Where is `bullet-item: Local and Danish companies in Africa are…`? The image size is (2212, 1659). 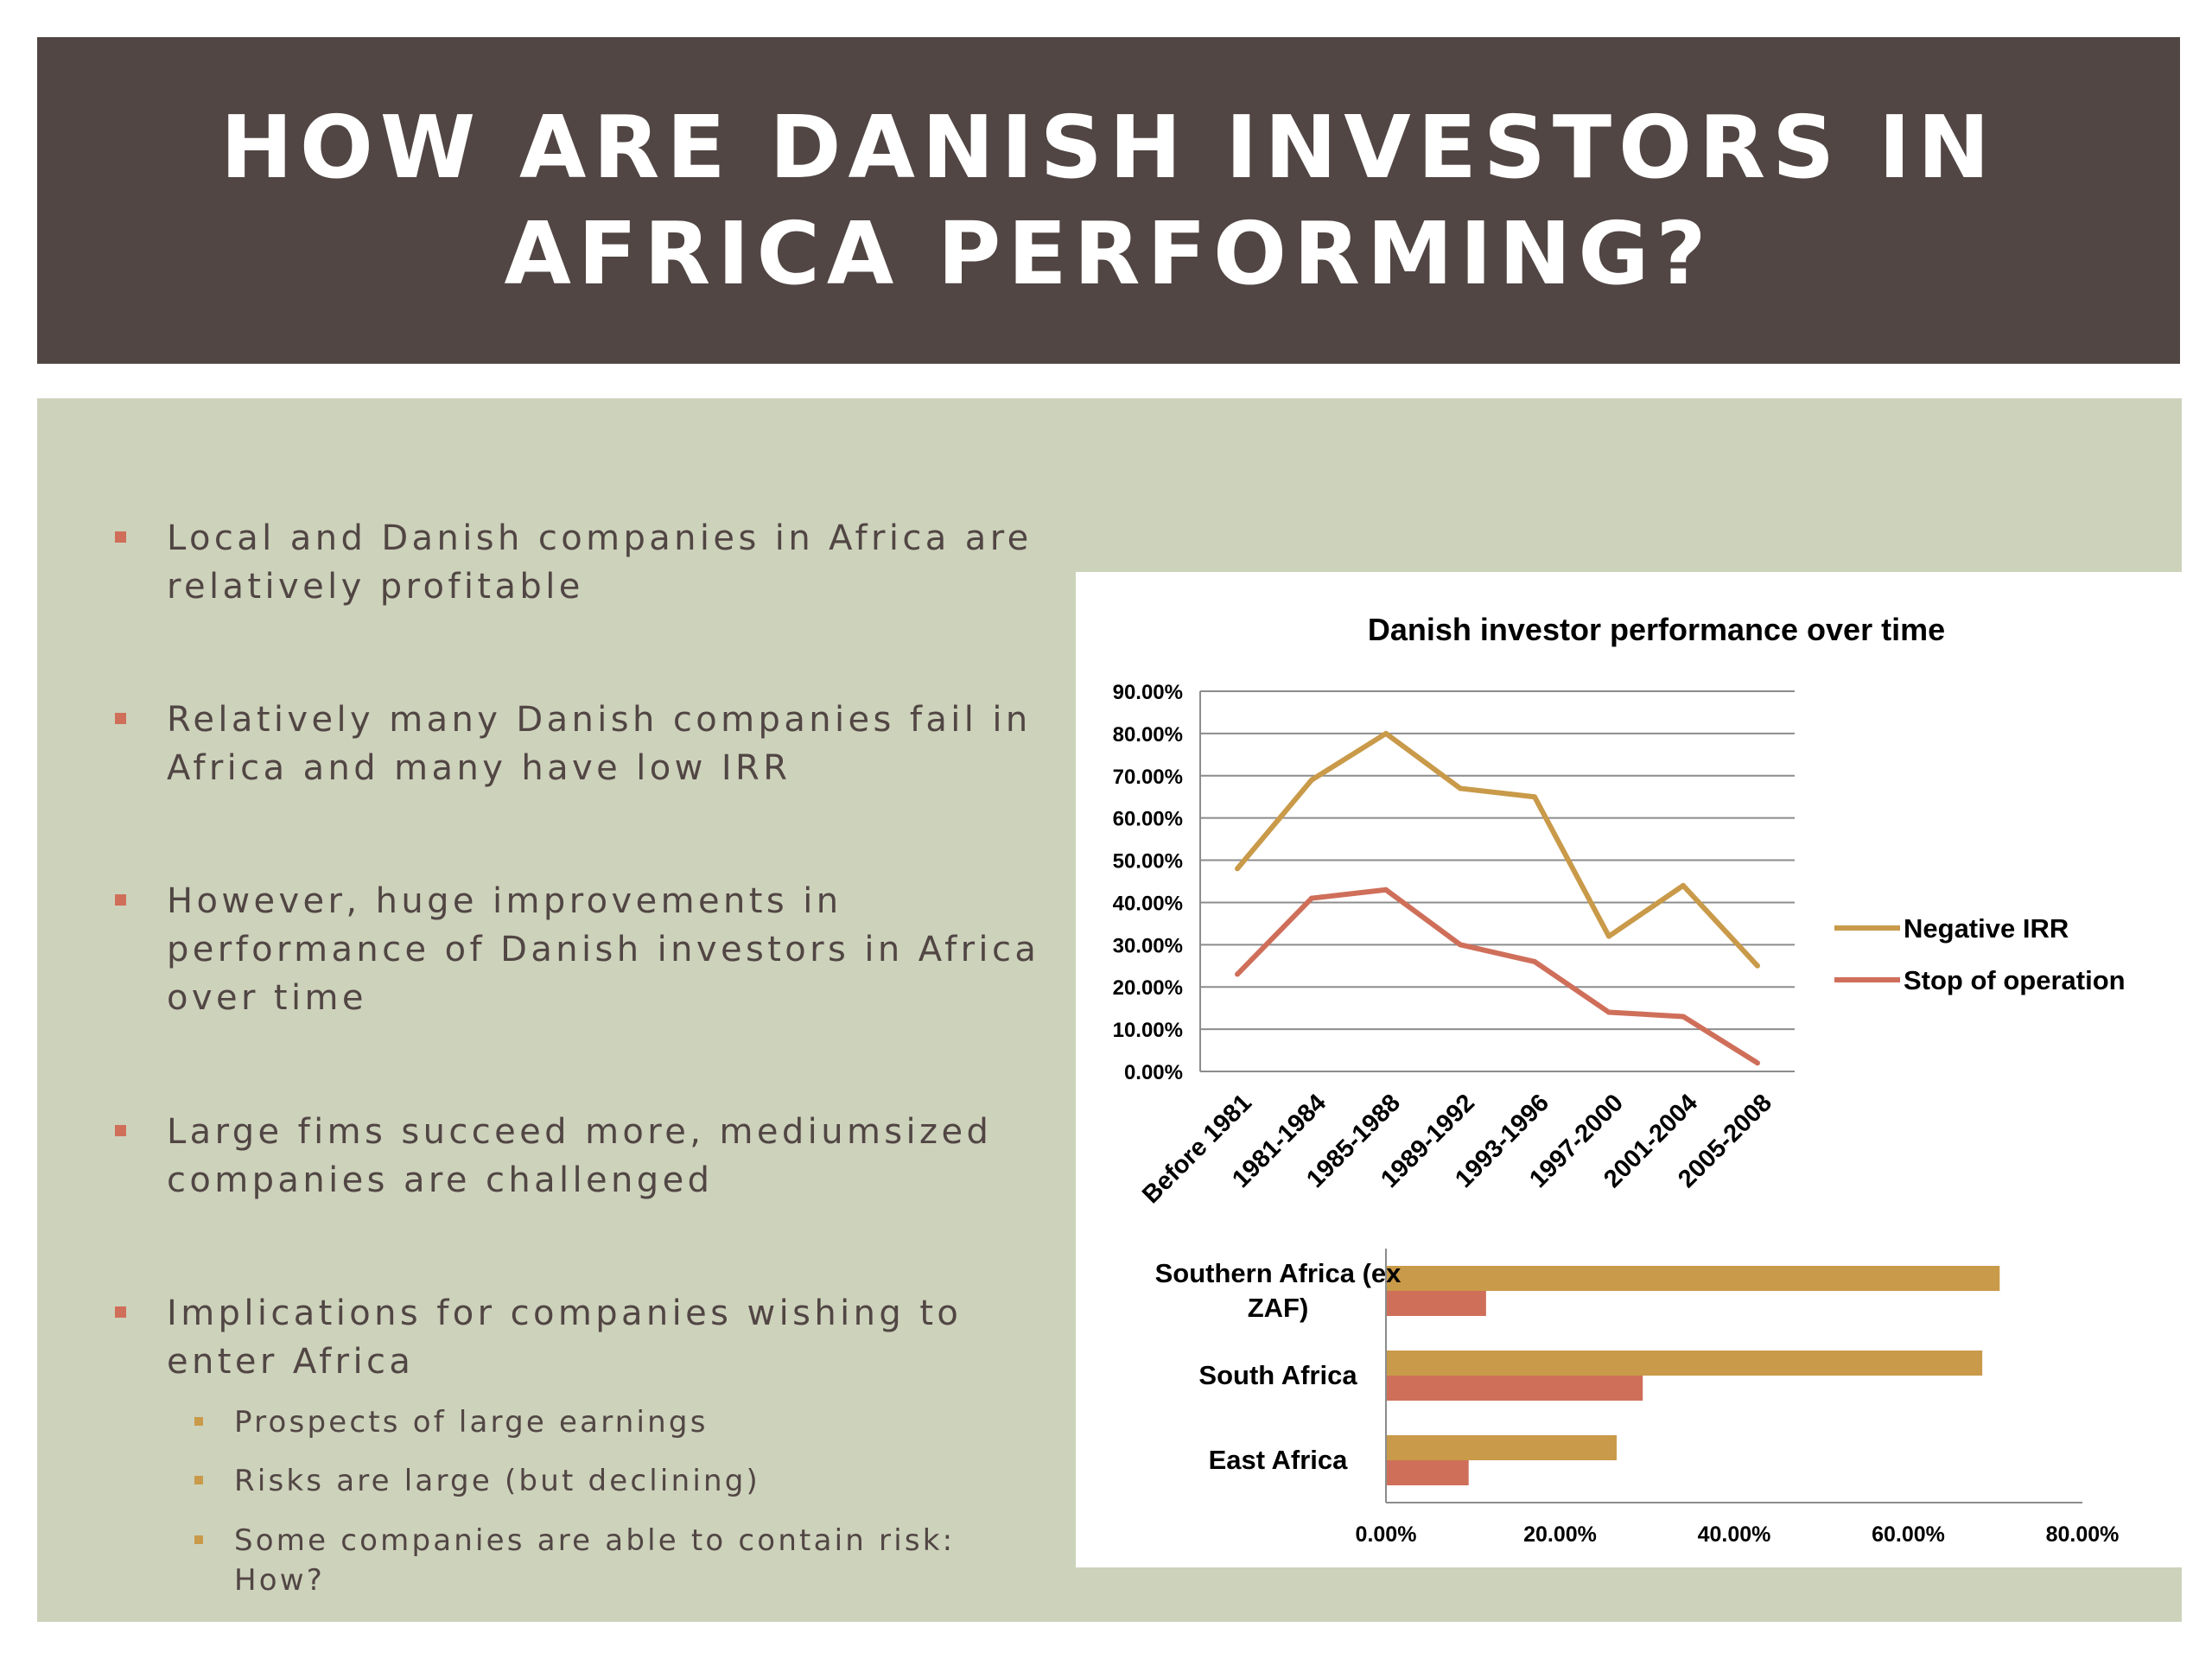
bullet-item: Local and Danish companies in Africa are… is located at coordinates (594, 562).